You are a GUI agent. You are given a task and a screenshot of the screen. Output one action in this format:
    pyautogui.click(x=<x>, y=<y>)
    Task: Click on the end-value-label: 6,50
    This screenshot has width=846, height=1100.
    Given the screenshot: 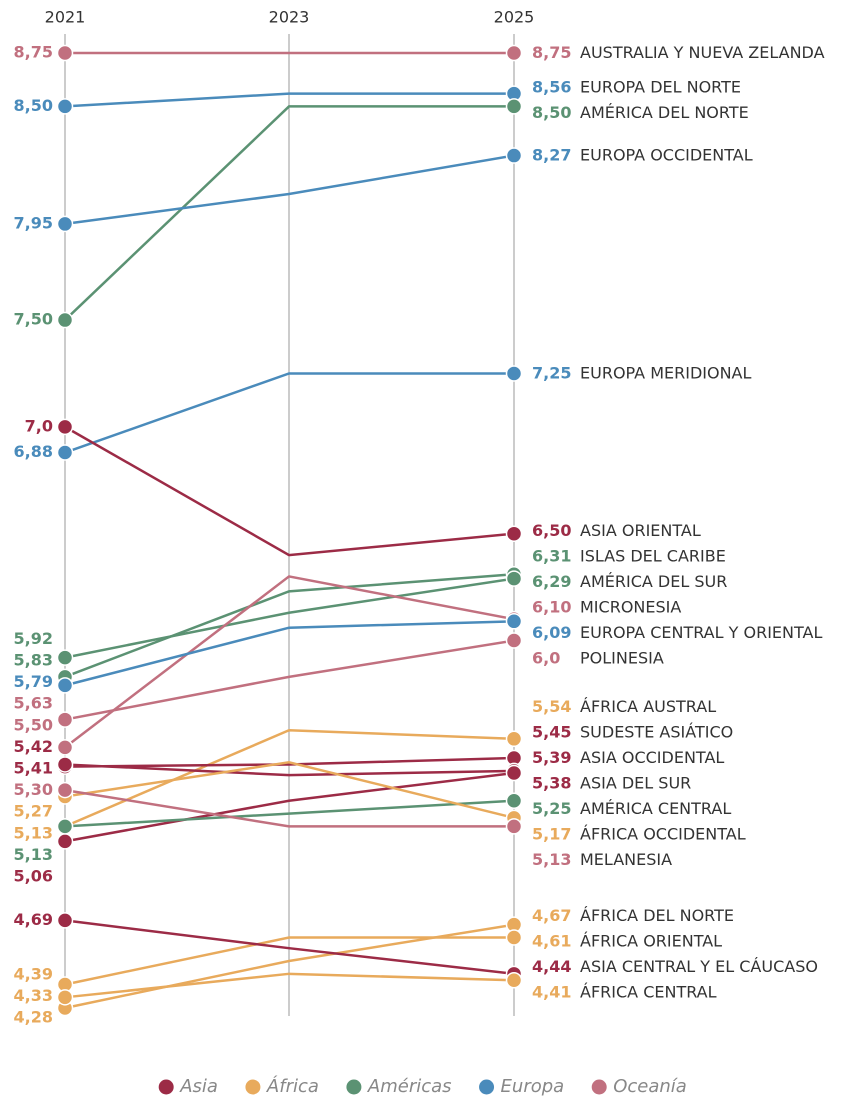 What is the action you would take?
    pyautogui.click(x=551, y=529)
    